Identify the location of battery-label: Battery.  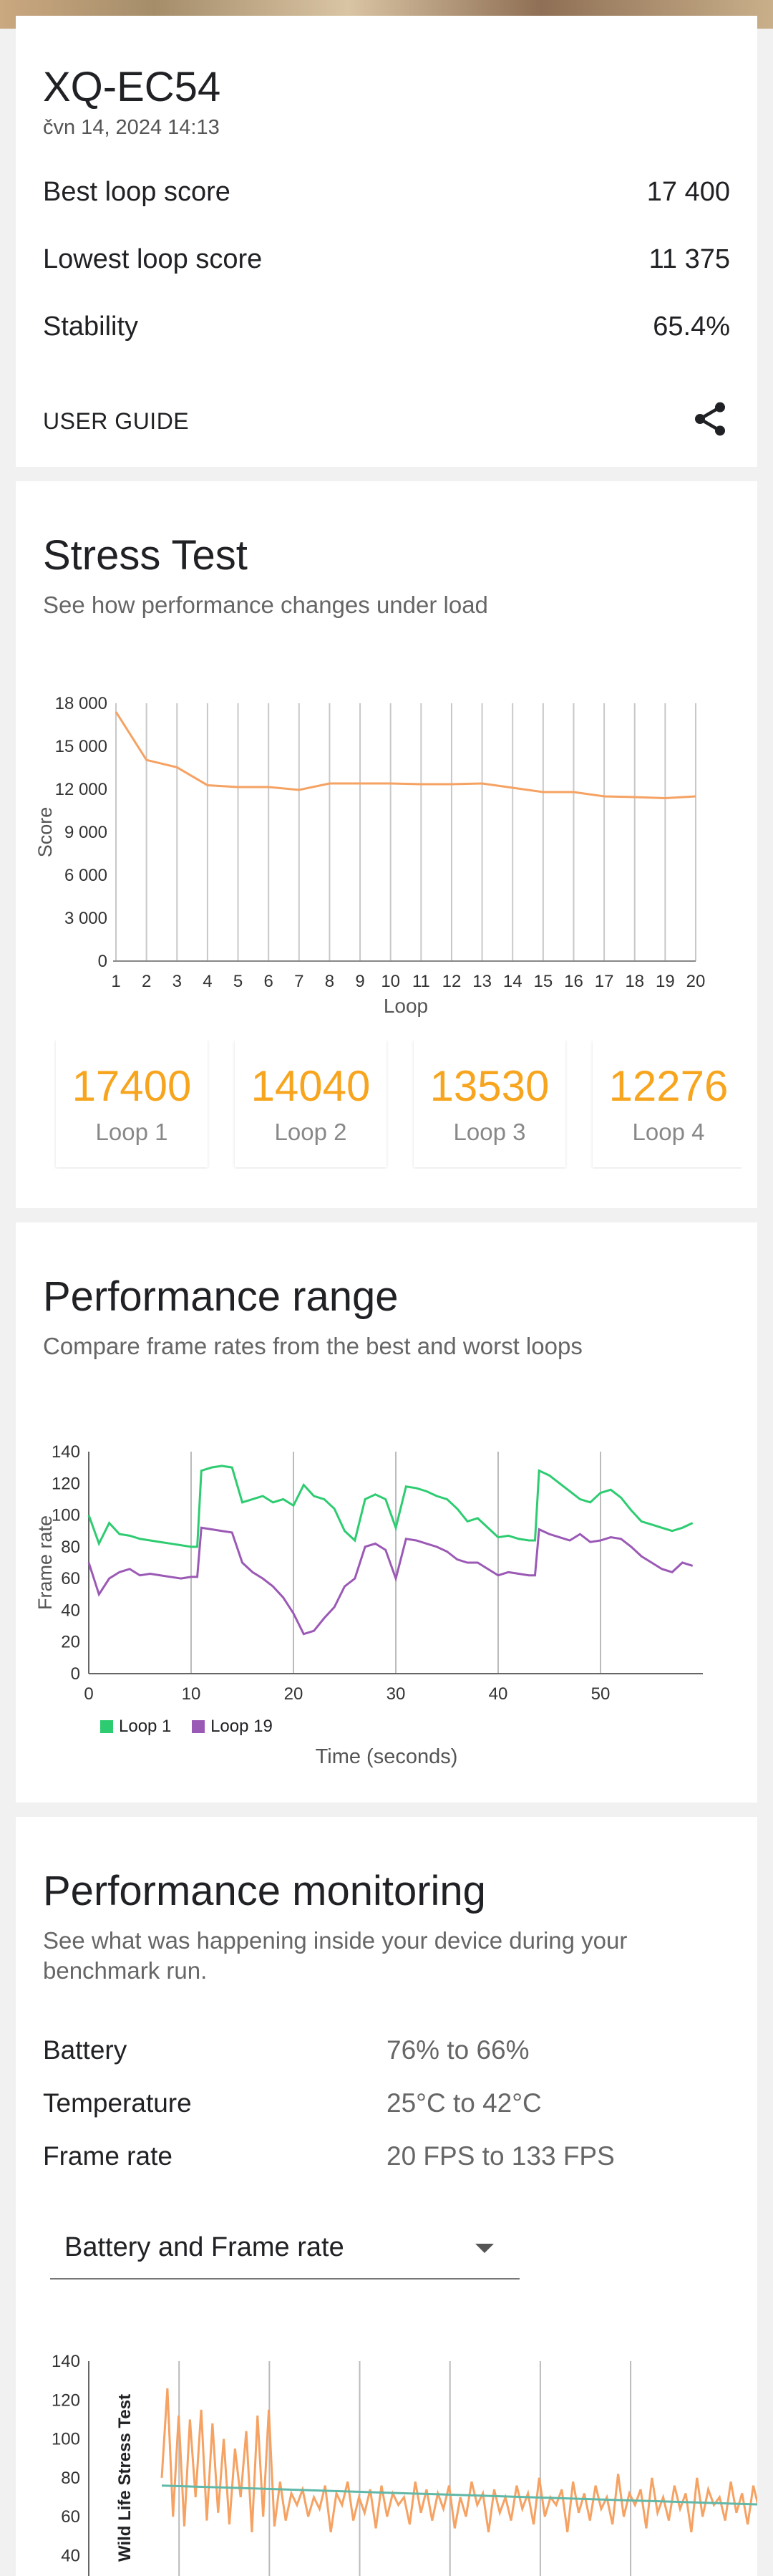
(85, 2050).